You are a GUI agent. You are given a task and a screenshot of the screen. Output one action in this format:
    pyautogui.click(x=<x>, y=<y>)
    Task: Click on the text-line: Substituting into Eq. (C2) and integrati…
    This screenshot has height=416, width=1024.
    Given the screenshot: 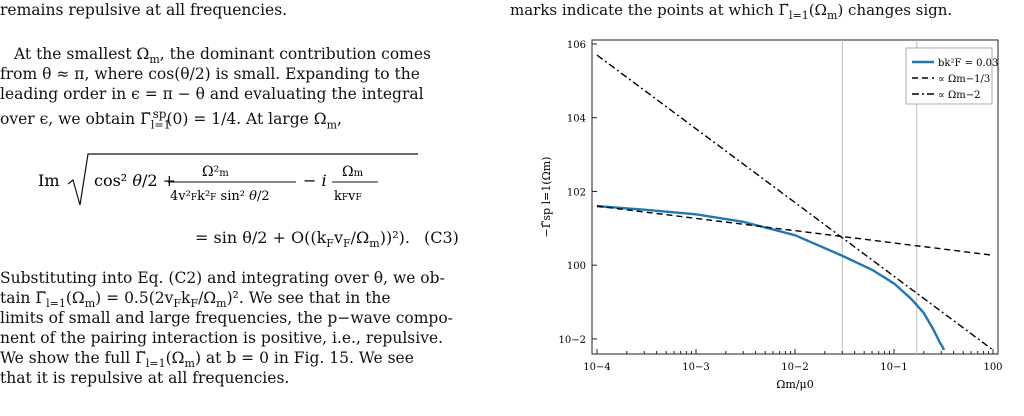 What is the action you would take?
    pyautogui.click(x=222, y=278)
    